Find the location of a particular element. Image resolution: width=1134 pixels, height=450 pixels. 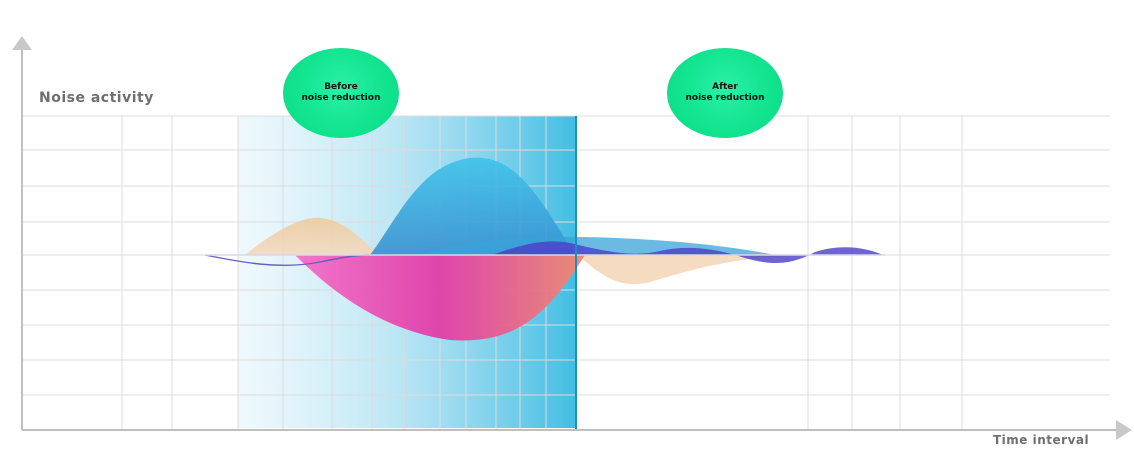

peach-wave-low is located at coordinates (716, 270).